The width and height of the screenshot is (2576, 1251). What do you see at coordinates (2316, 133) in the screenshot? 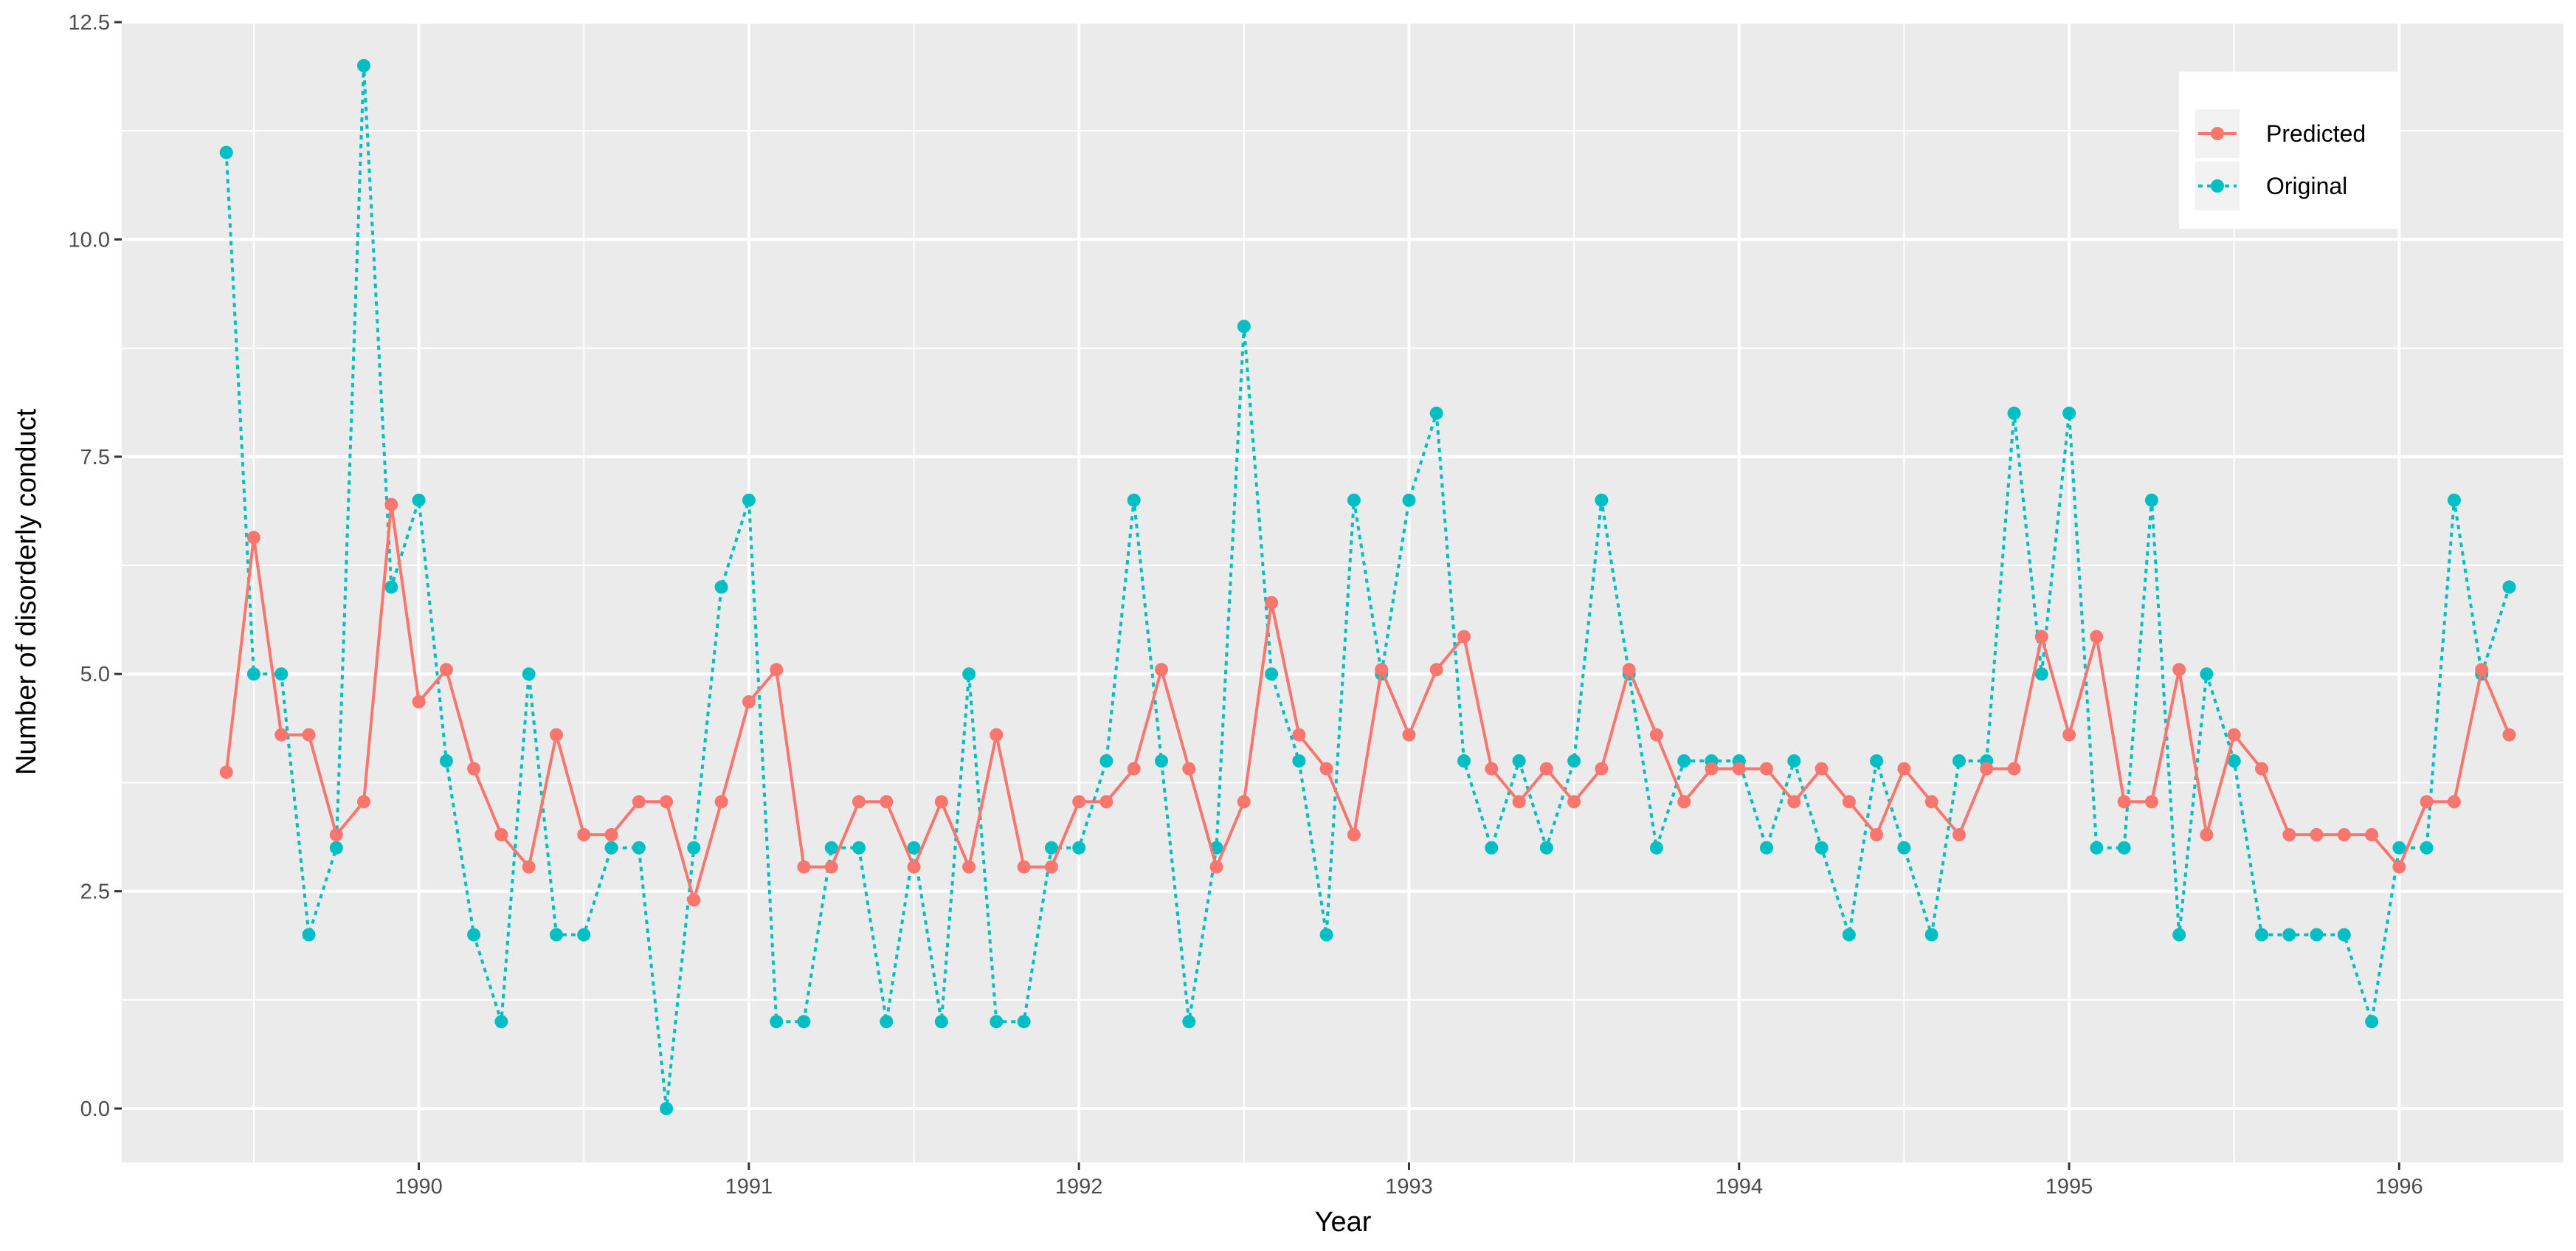
I see `legend-label-predicted: Predicted` at bounding box center [2316, 133].